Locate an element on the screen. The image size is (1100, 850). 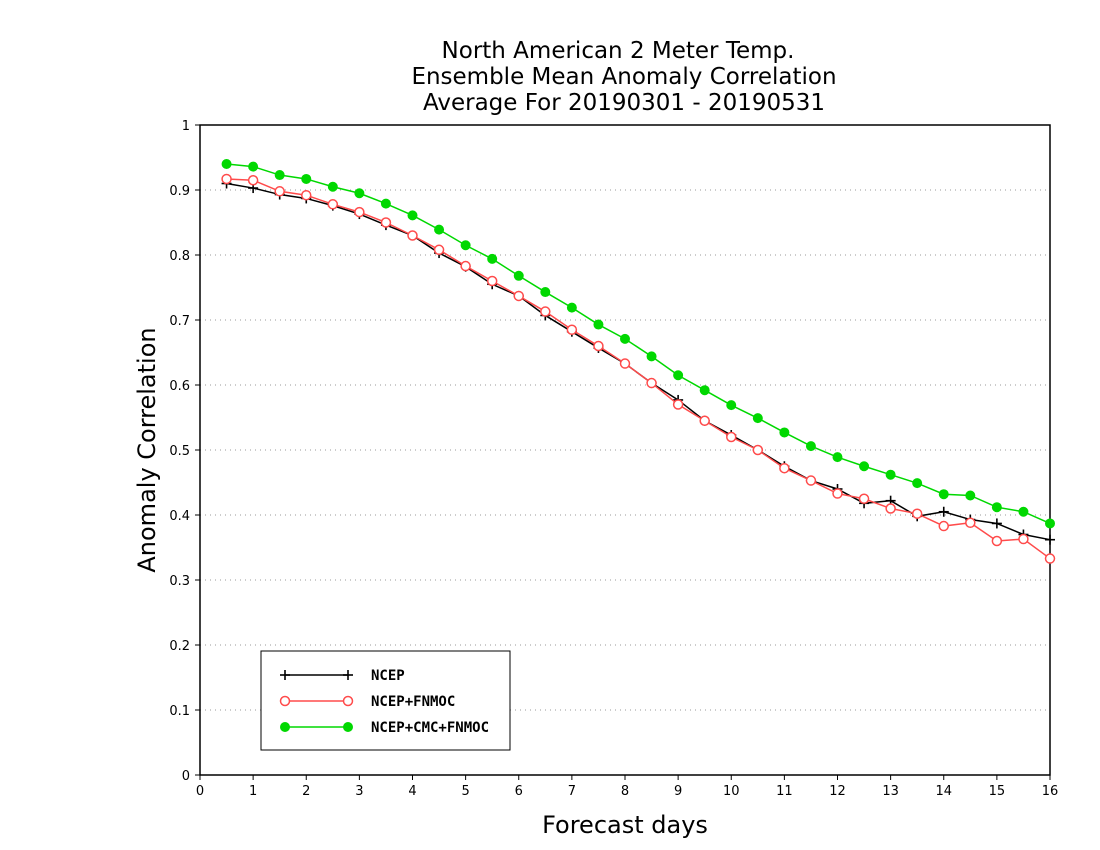
x-tick-label: 7 is located at coordinates (572, 791).